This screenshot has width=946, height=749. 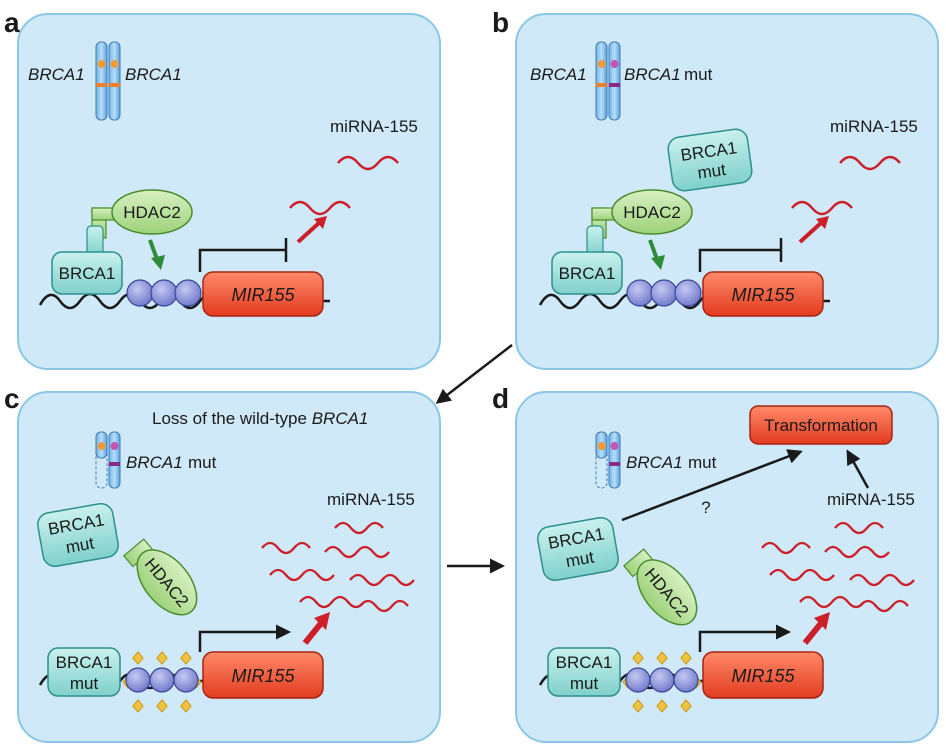 I want to click on panel-d-gene-suffix: mut, so click(x=702, y=462).